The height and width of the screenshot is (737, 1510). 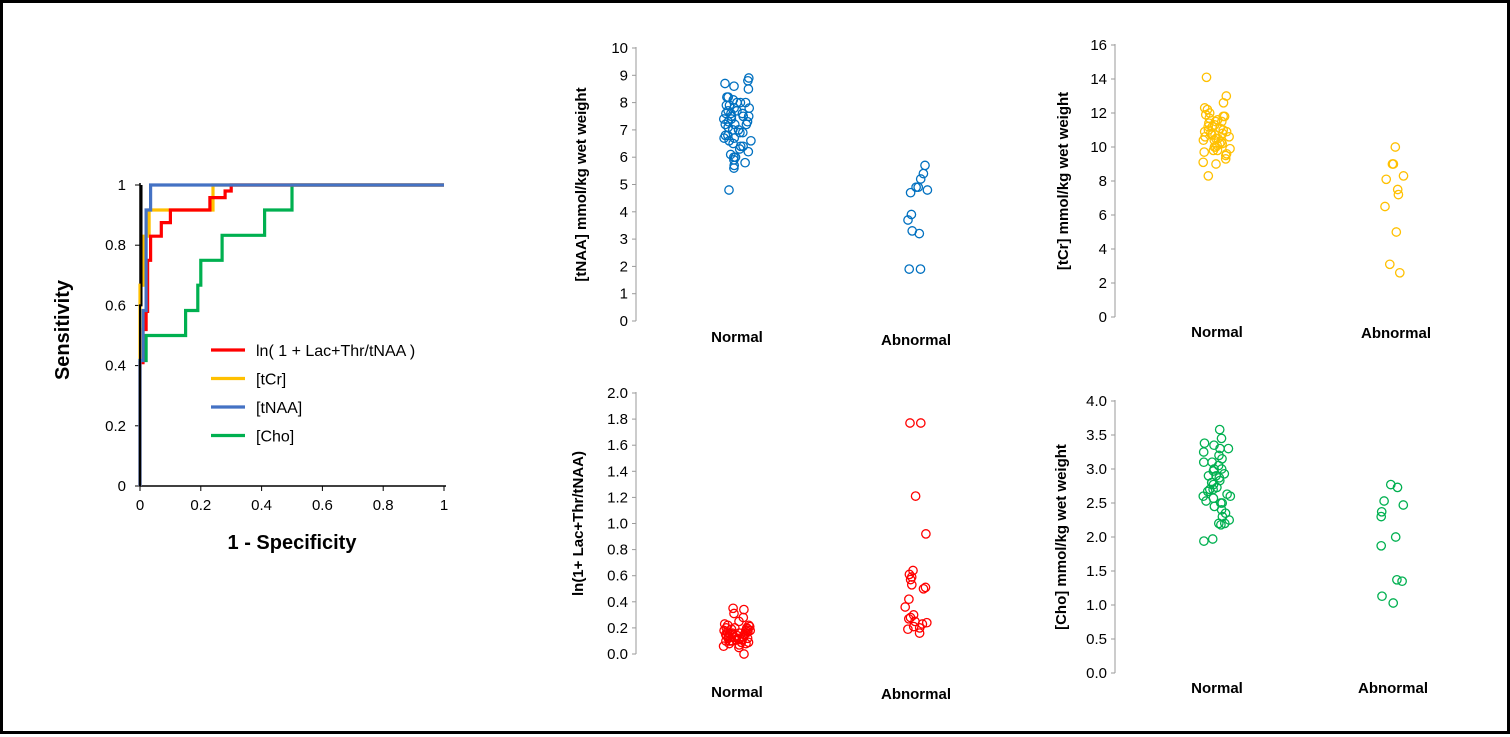 I want to click on ratio-y-tick-label: 1.2, so click(x=617, y=497).